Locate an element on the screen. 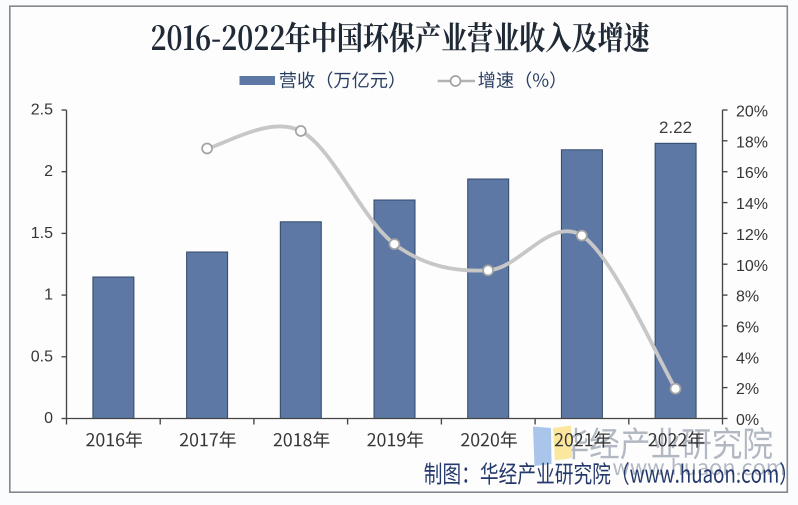  svg-text: 0 is located at coordinates (48, 418).